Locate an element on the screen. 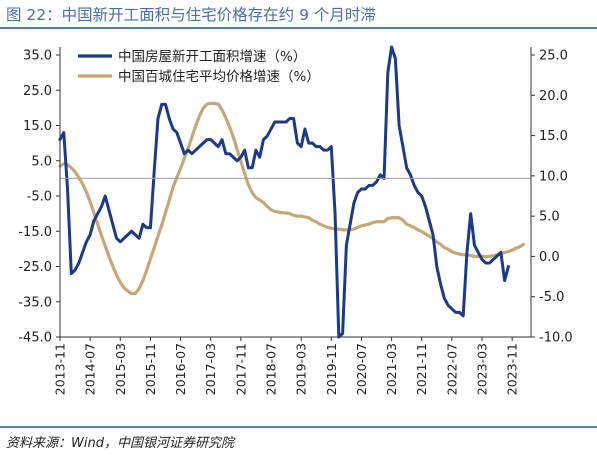 The image size is (597, 457). x-tick-label: 2017-03 is located at coordinates (210, 369).